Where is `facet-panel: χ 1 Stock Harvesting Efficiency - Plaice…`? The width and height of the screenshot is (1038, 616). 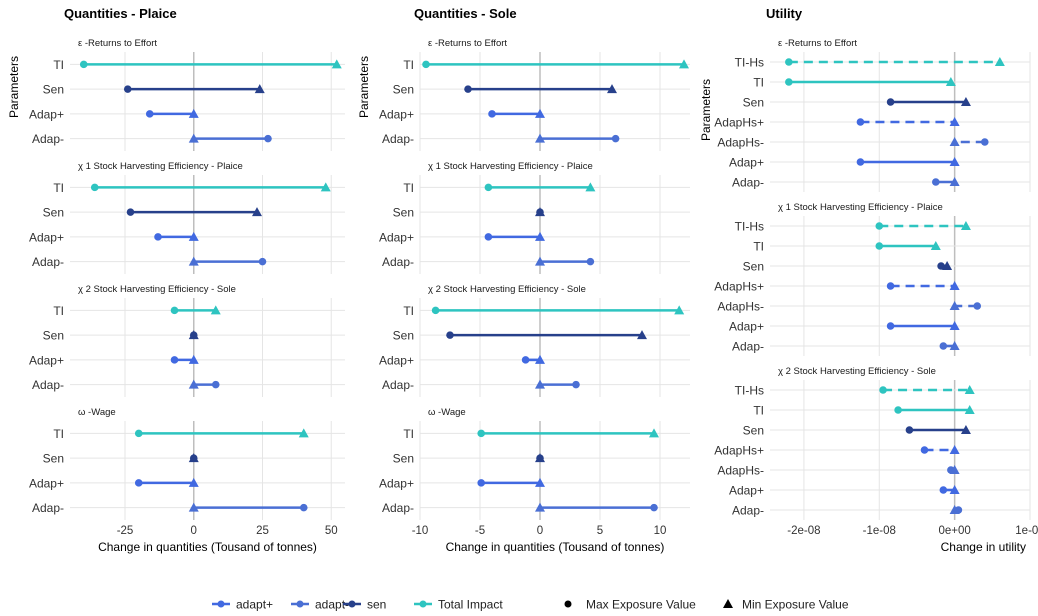
facet-panel: χ 1 Stock Harvesting Efficiency - Plaice… is located at coordinates (187, 217).